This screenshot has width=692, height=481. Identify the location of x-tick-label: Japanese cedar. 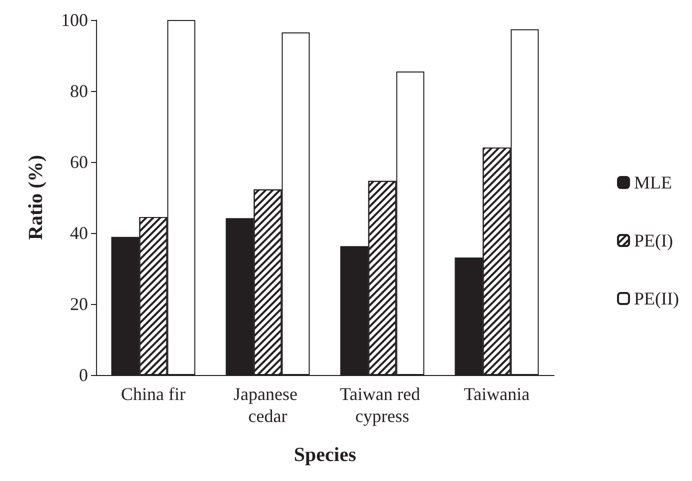
(268, 405).